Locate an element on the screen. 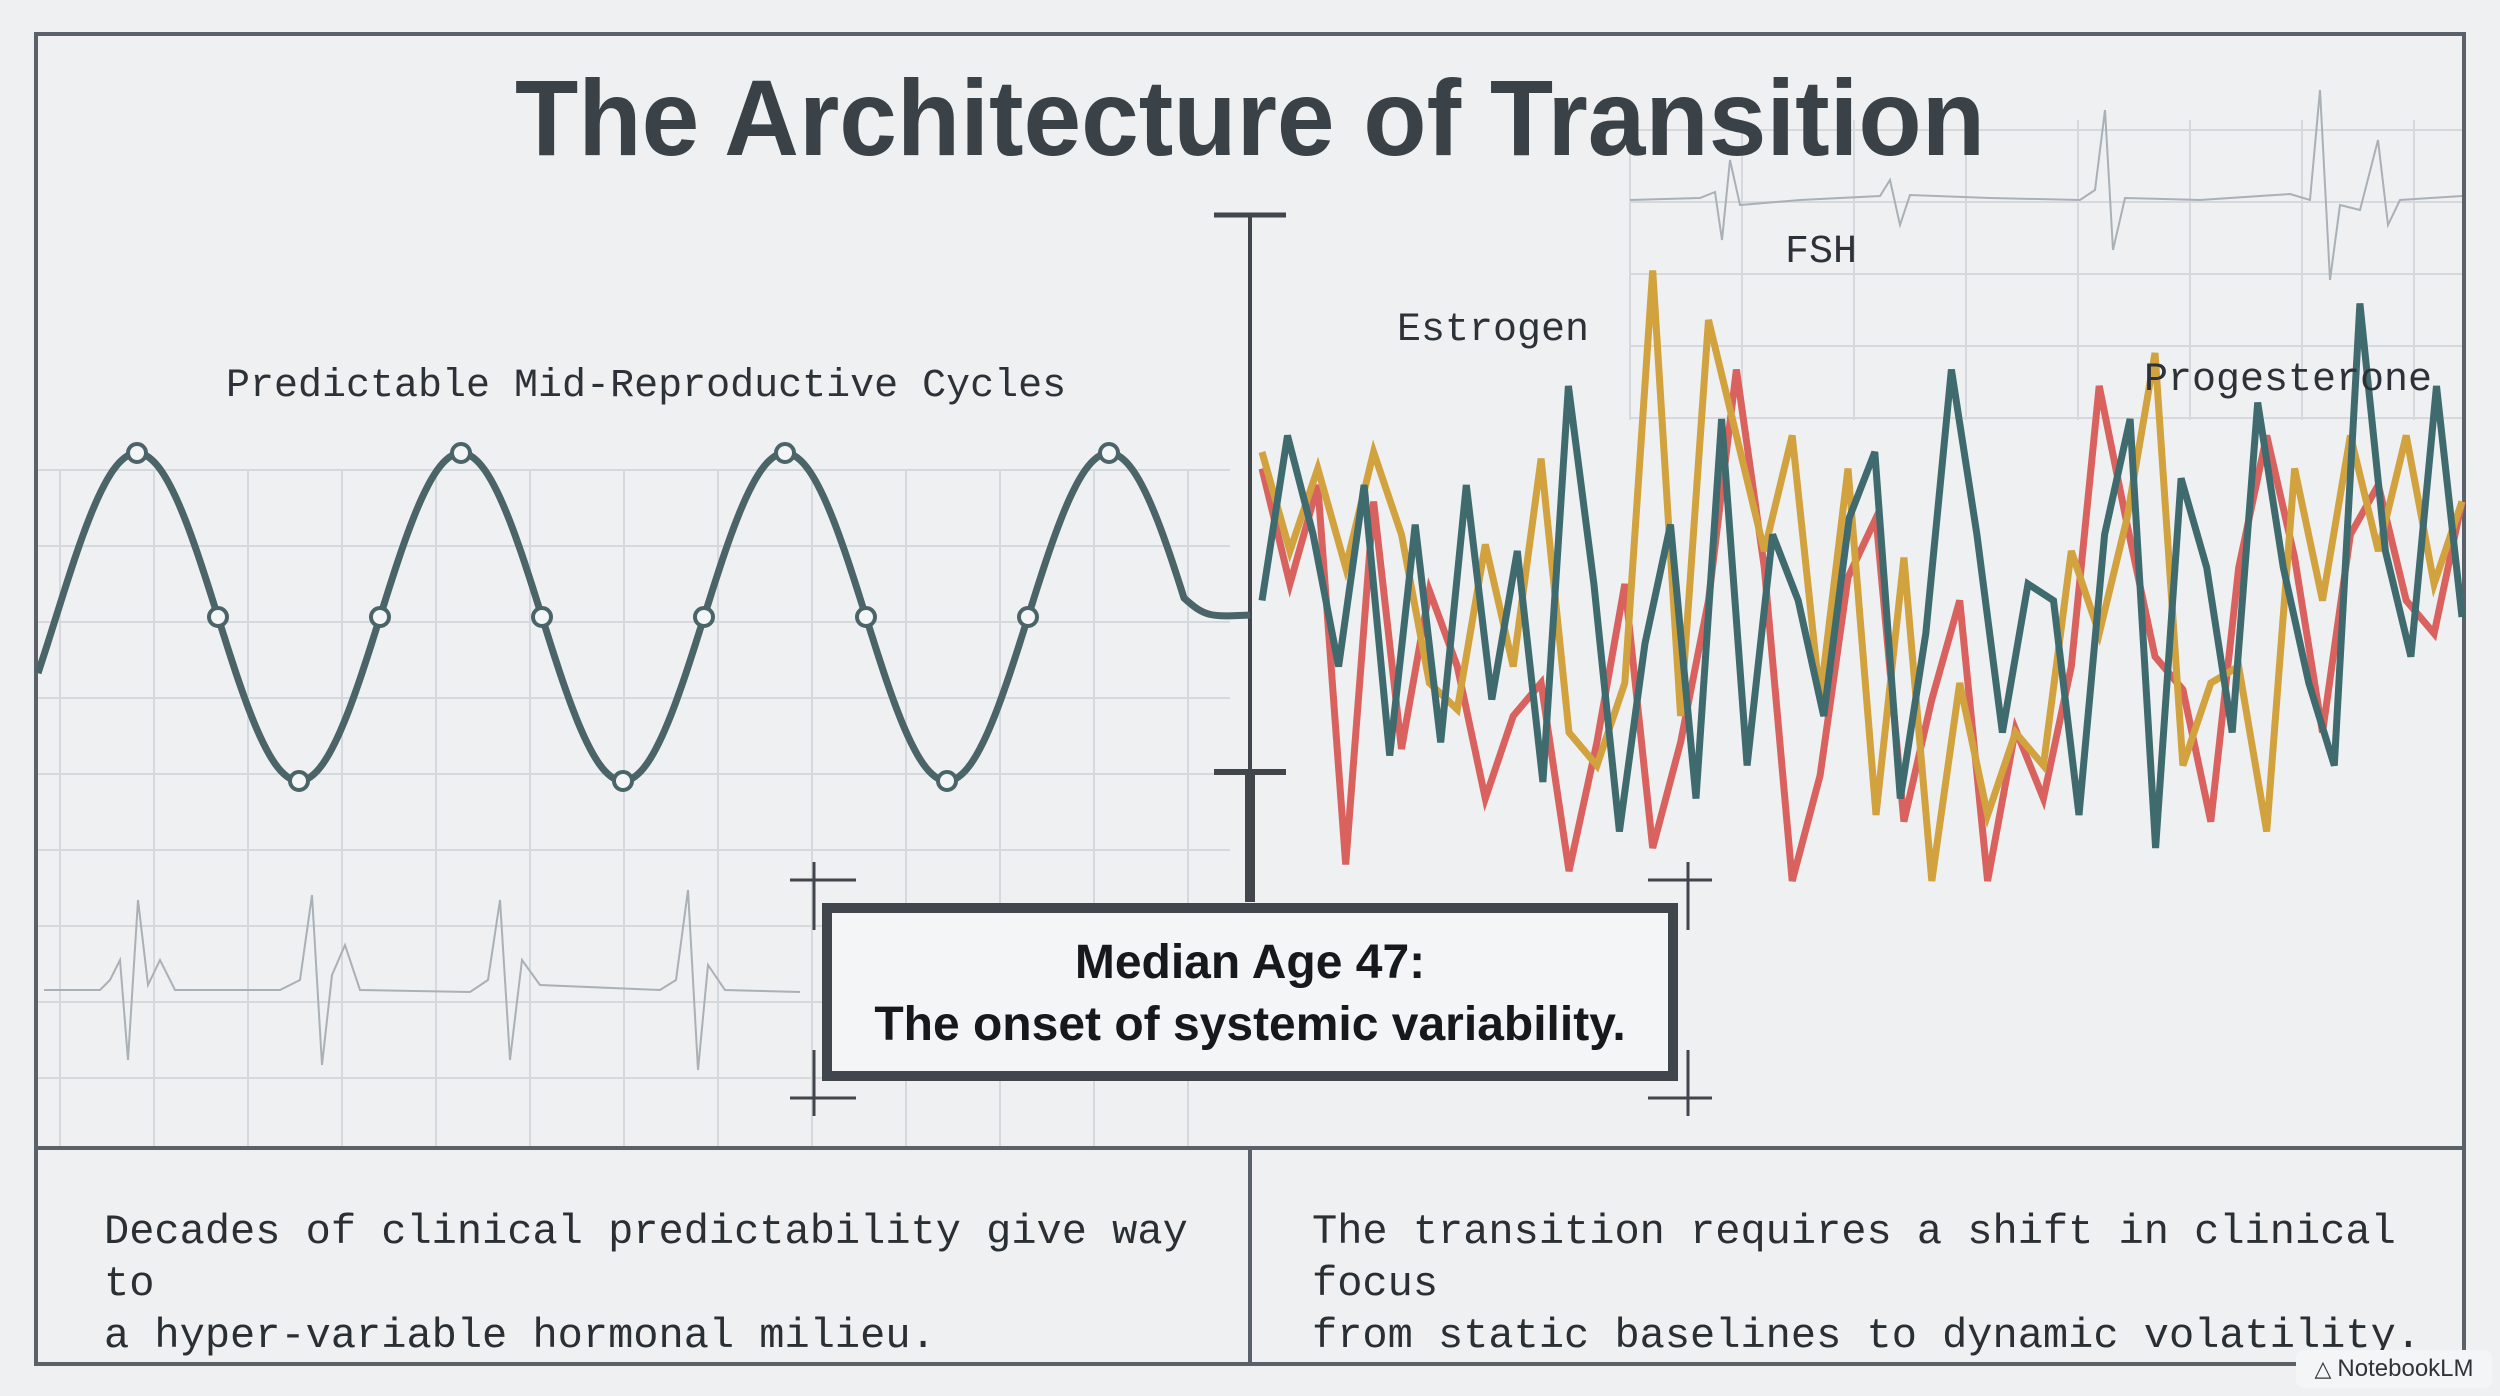 This screenshot has width=2500, height=1396. callout-box is located at coordinates (1250, 992).